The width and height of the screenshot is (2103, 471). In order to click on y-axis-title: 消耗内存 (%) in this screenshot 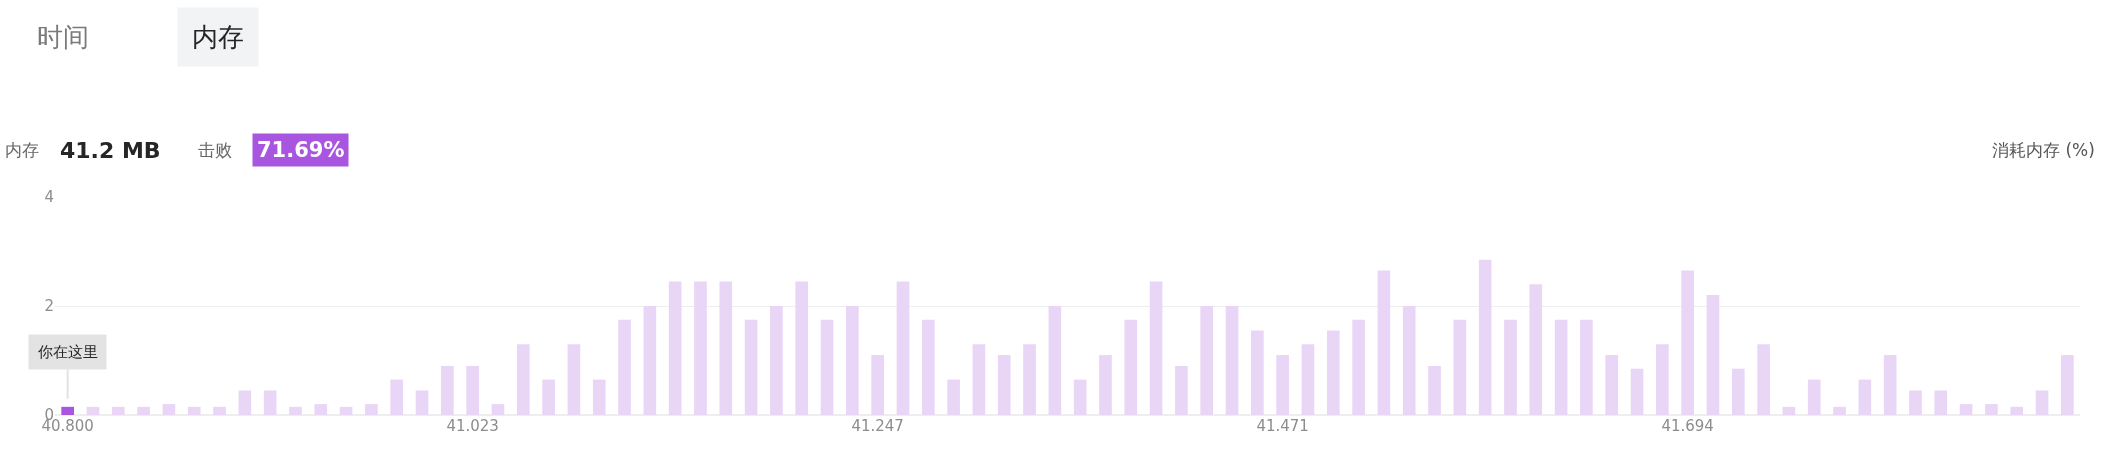, I will do `click(2043, 150)`.